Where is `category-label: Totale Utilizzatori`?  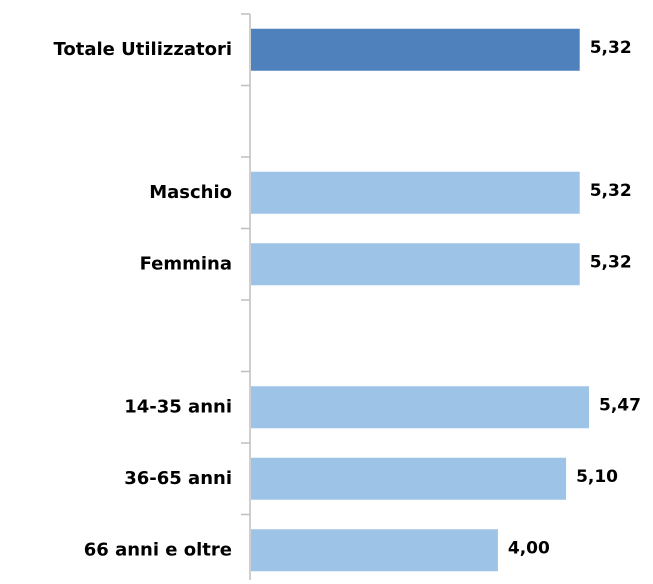 category-label: Totale Utilizzatori is located at coordinates (143, 49).